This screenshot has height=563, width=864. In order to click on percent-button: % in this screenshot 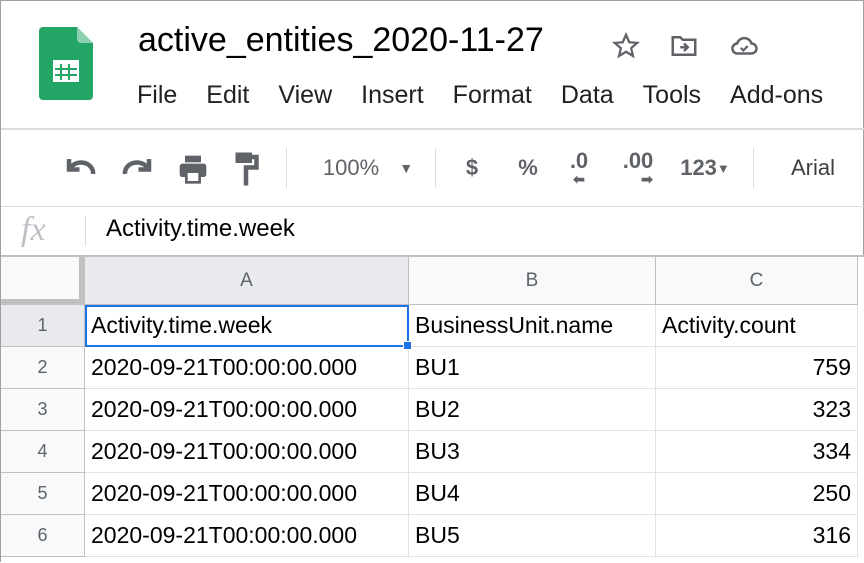, I will do `click(528, 167)`.